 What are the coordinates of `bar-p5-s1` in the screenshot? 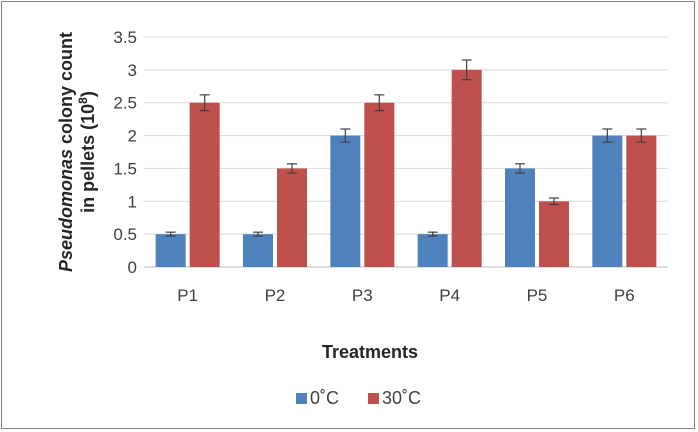 It's located at (554, 234).